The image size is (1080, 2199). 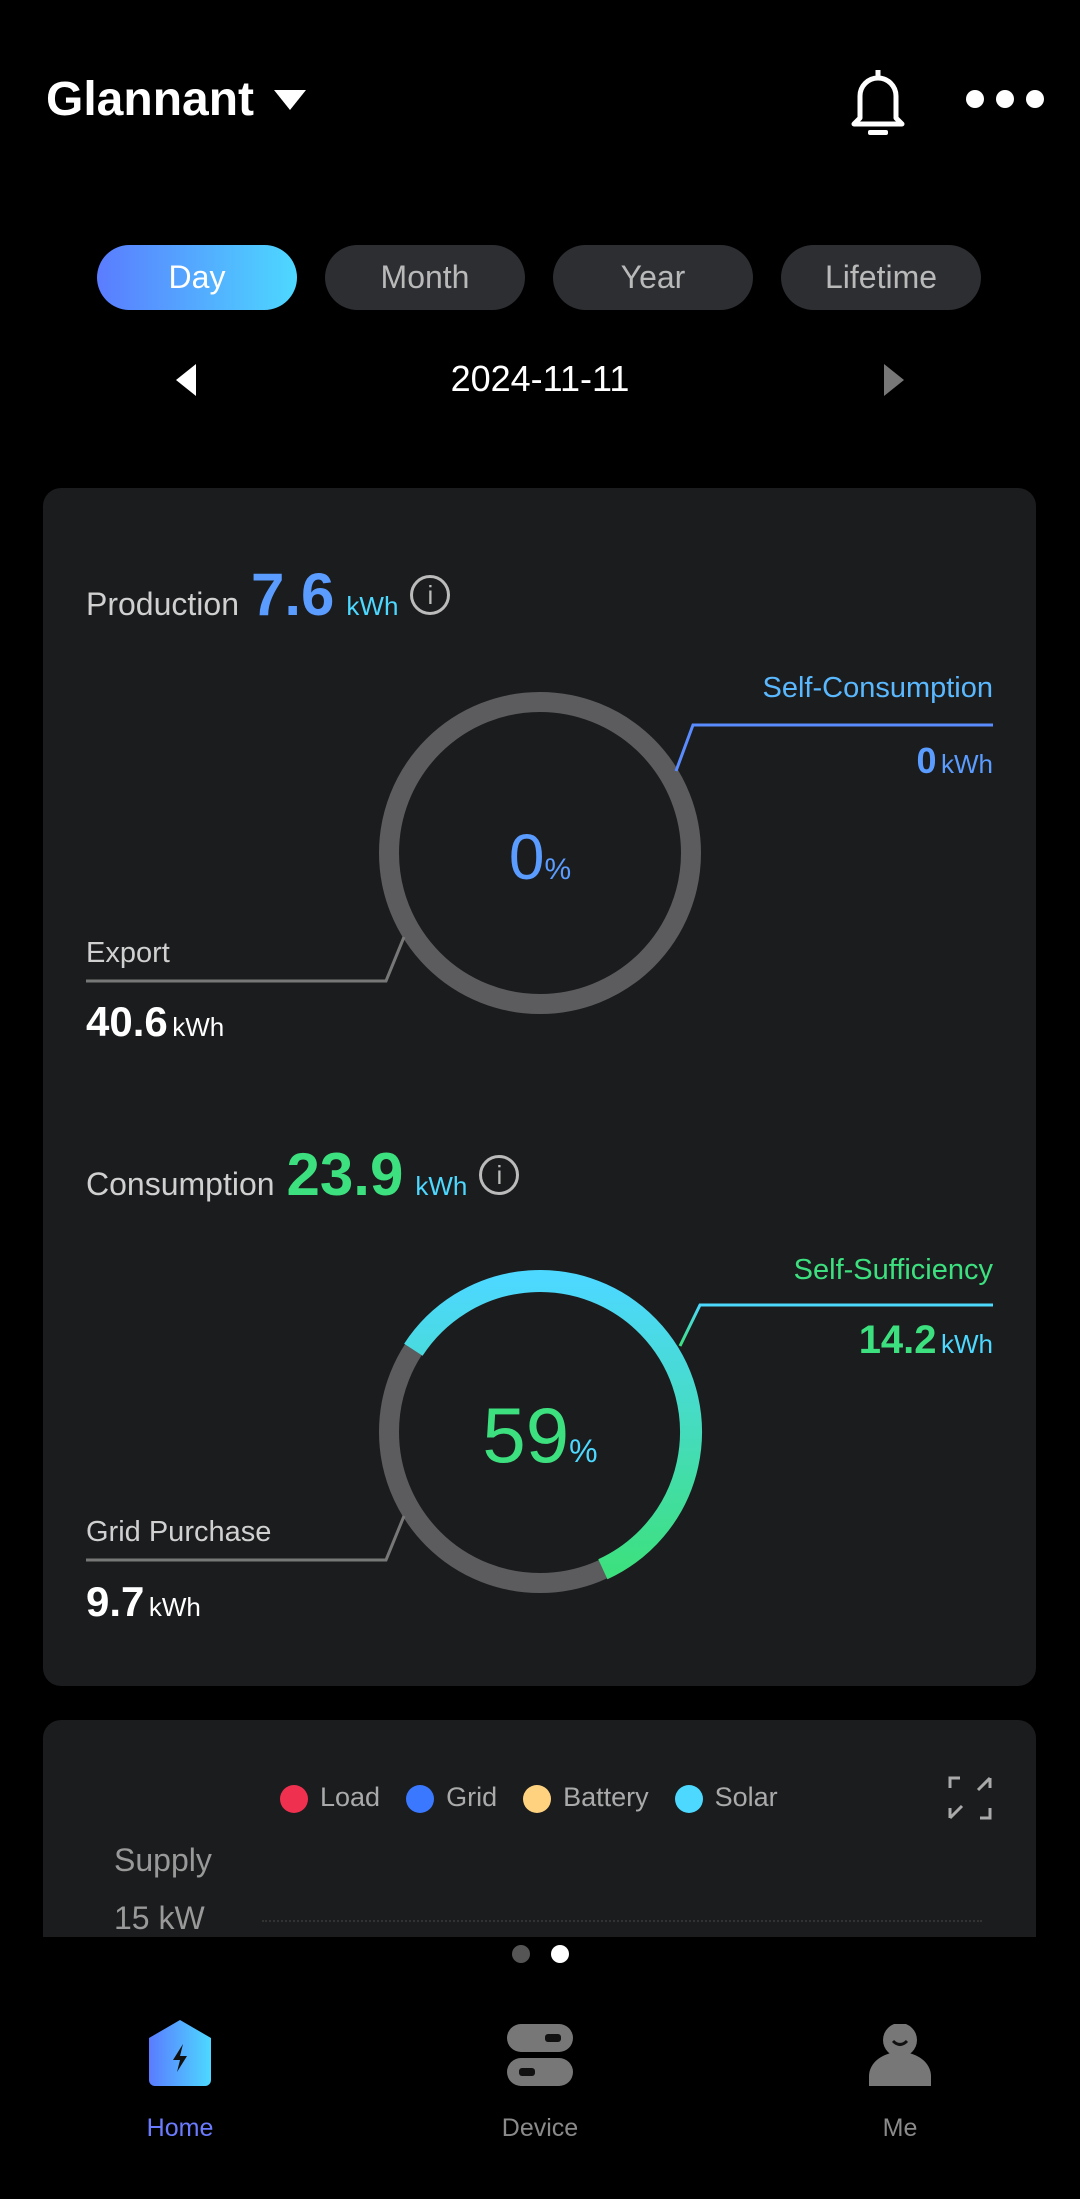 What do you see at coordinates (150, 99) in the screenshot?
I see `site-name: Glannant` at bounding box center [150, 99].